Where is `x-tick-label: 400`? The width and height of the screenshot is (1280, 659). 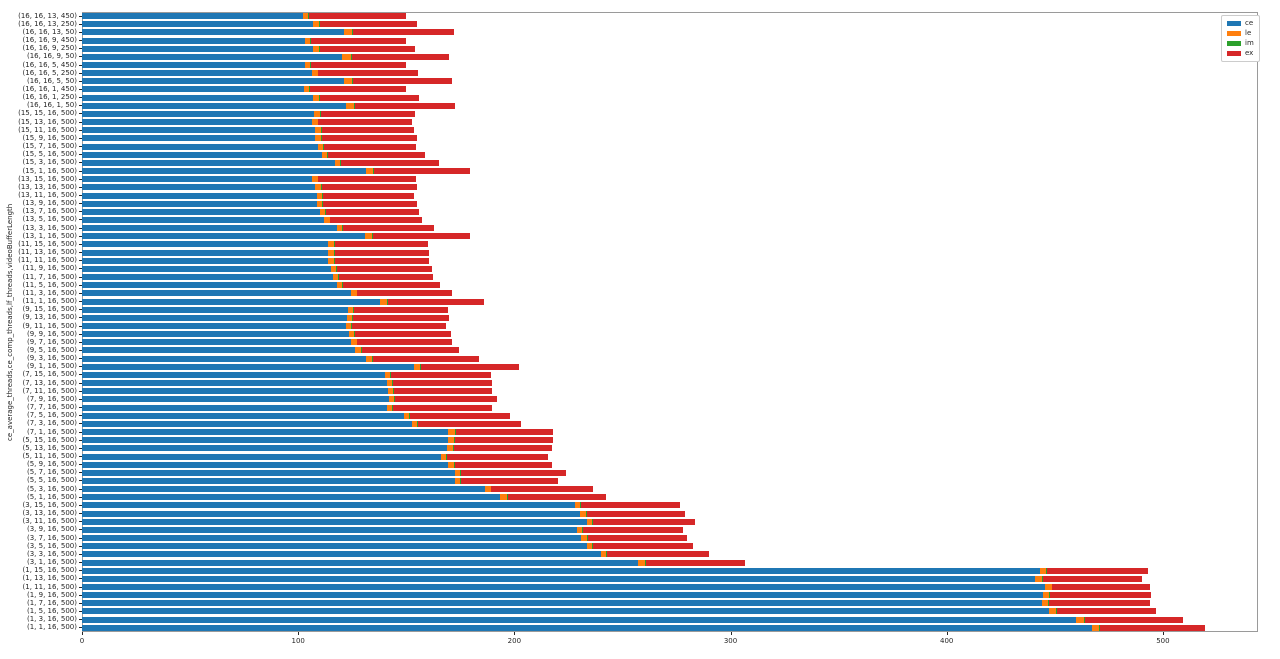
x-tick-label: 400 is located at coordinates (947, 641).